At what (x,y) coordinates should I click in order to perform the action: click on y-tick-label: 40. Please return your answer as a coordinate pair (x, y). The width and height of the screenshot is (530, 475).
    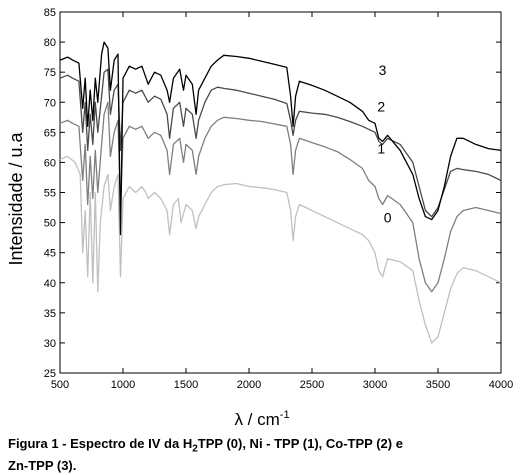
    Looking at the image, I should click on (50, 284).